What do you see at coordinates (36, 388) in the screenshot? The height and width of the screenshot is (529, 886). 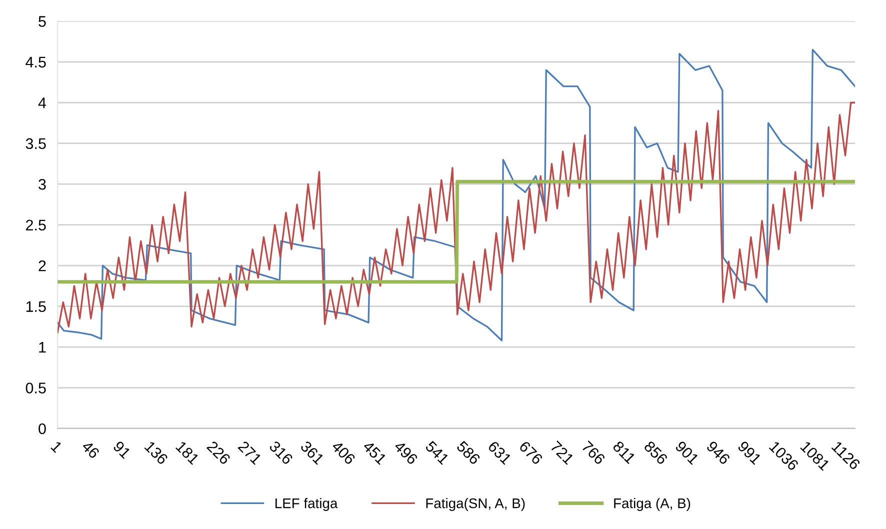 I see `y-tick-label: 0.5` at bounding box center [36, 388].